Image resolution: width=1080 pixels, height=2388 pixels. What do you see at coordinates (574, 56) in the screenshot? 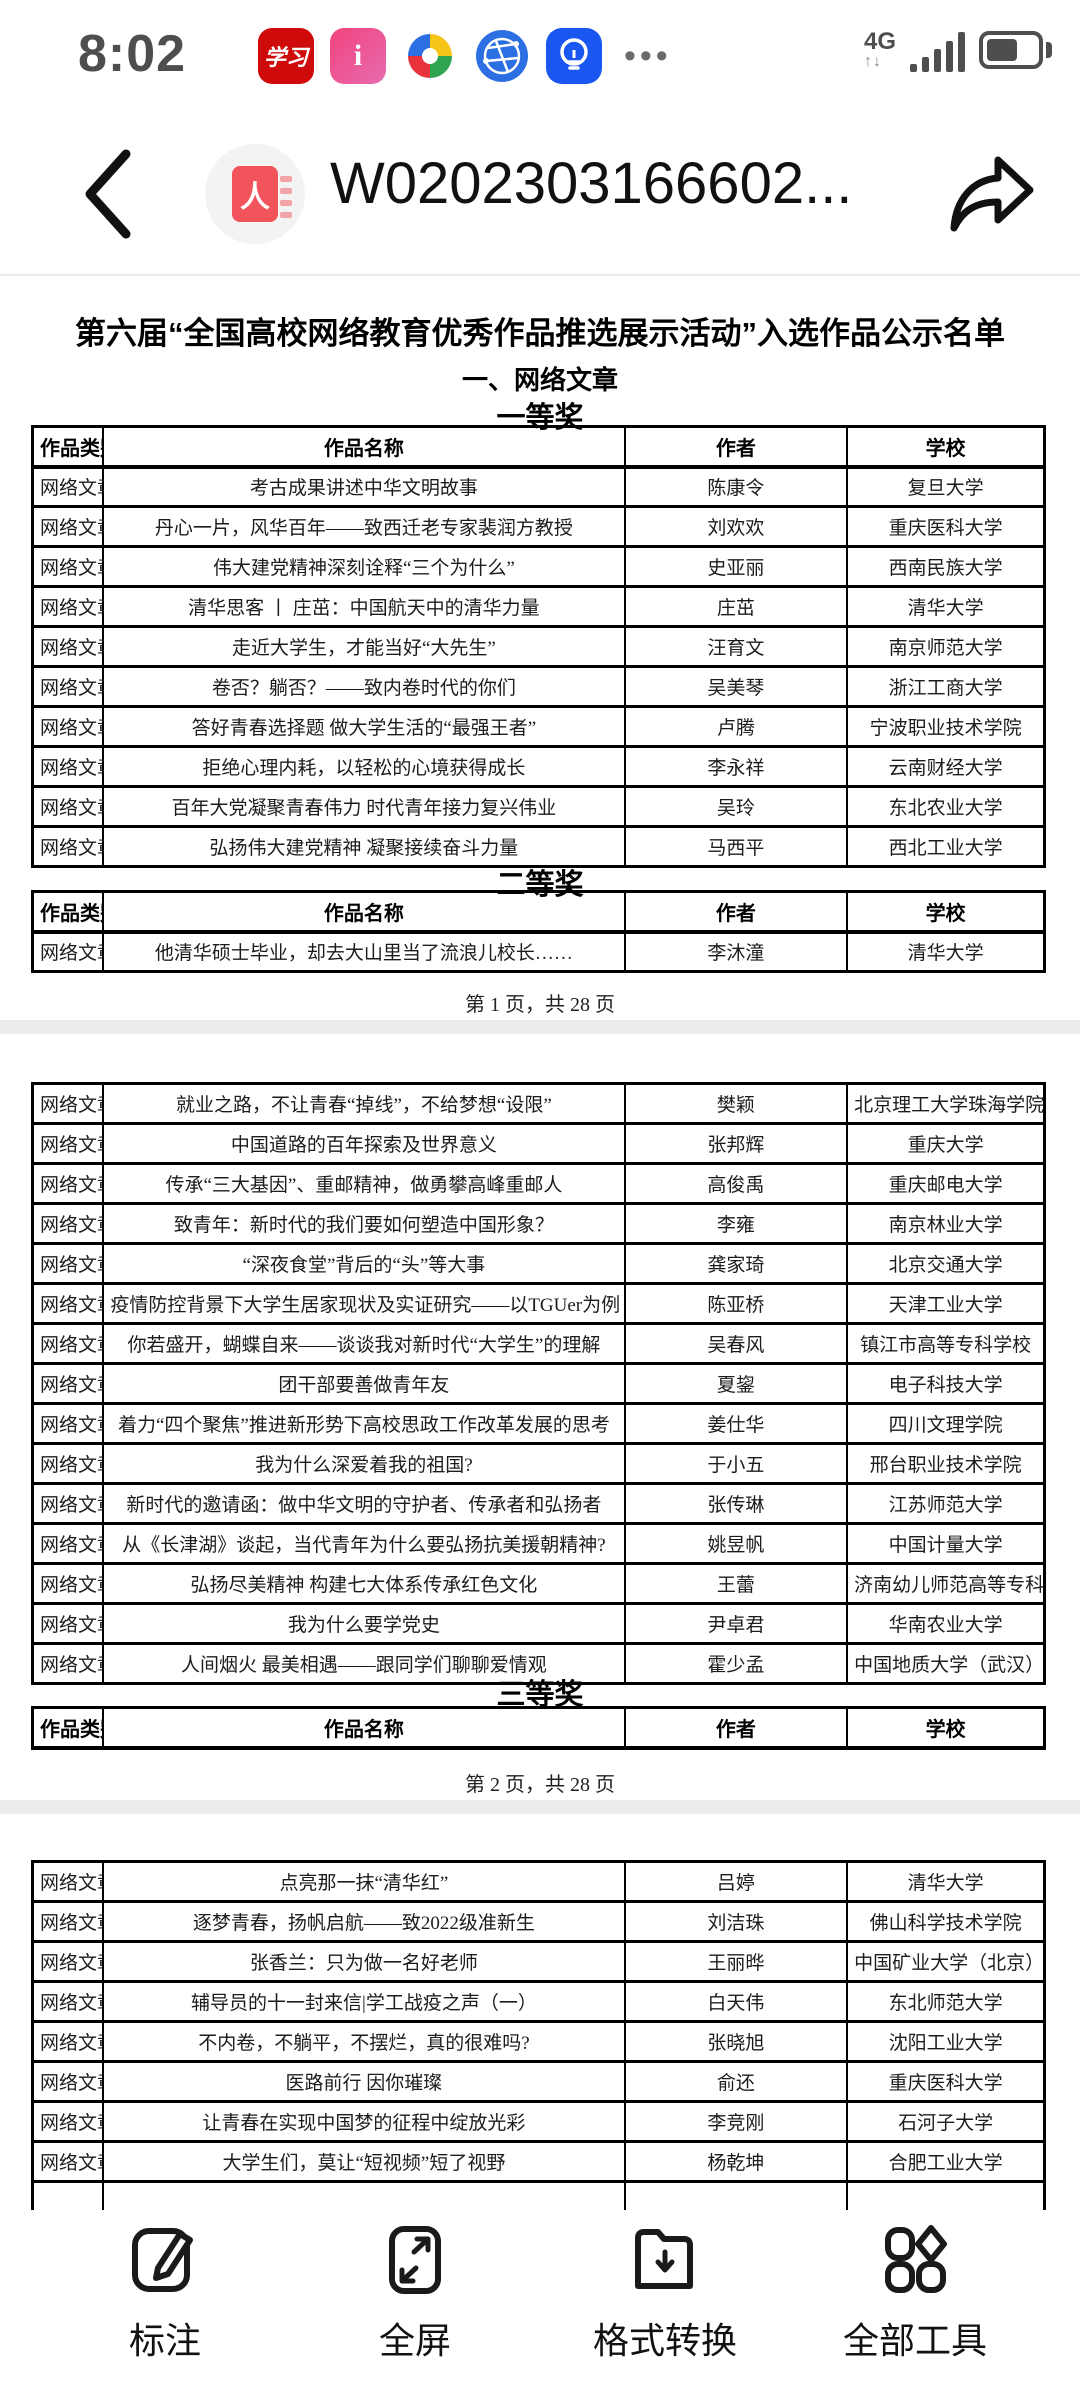
I see `lightbulb-app-icon` at bounding box center [574, 56].